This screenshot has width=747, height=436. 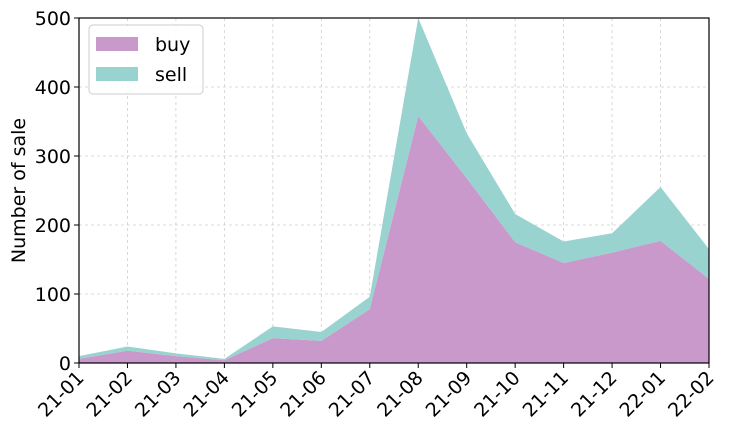 What do you see at coordinates (53, 19) in the screenshot?
I see `y-tick-label: 500` at bounding box center [53, 19].